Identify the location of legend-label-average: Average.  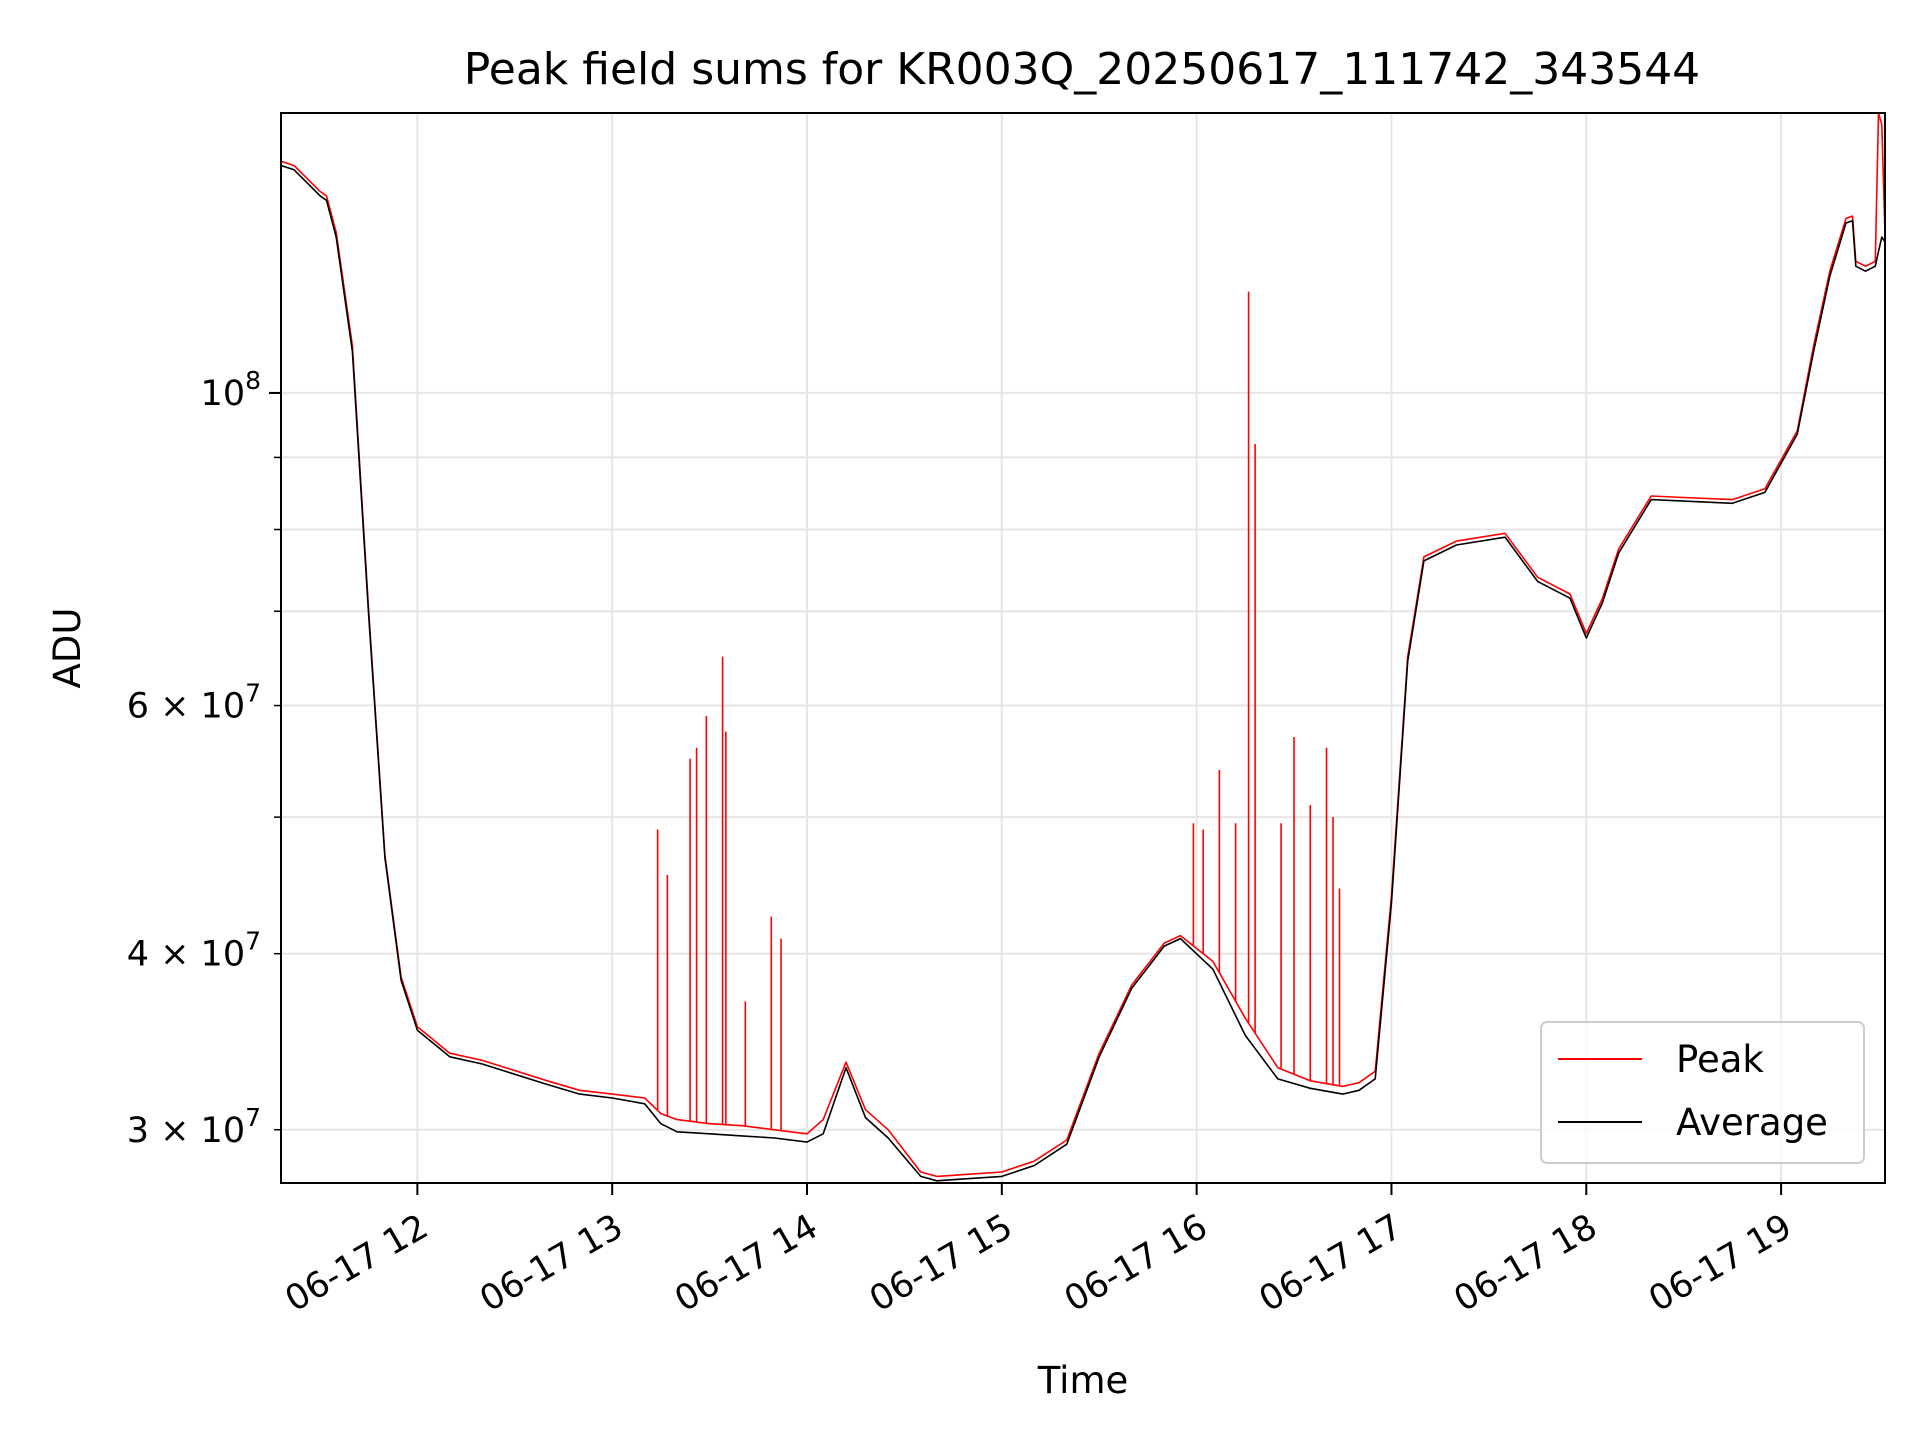
(1752, 1122).